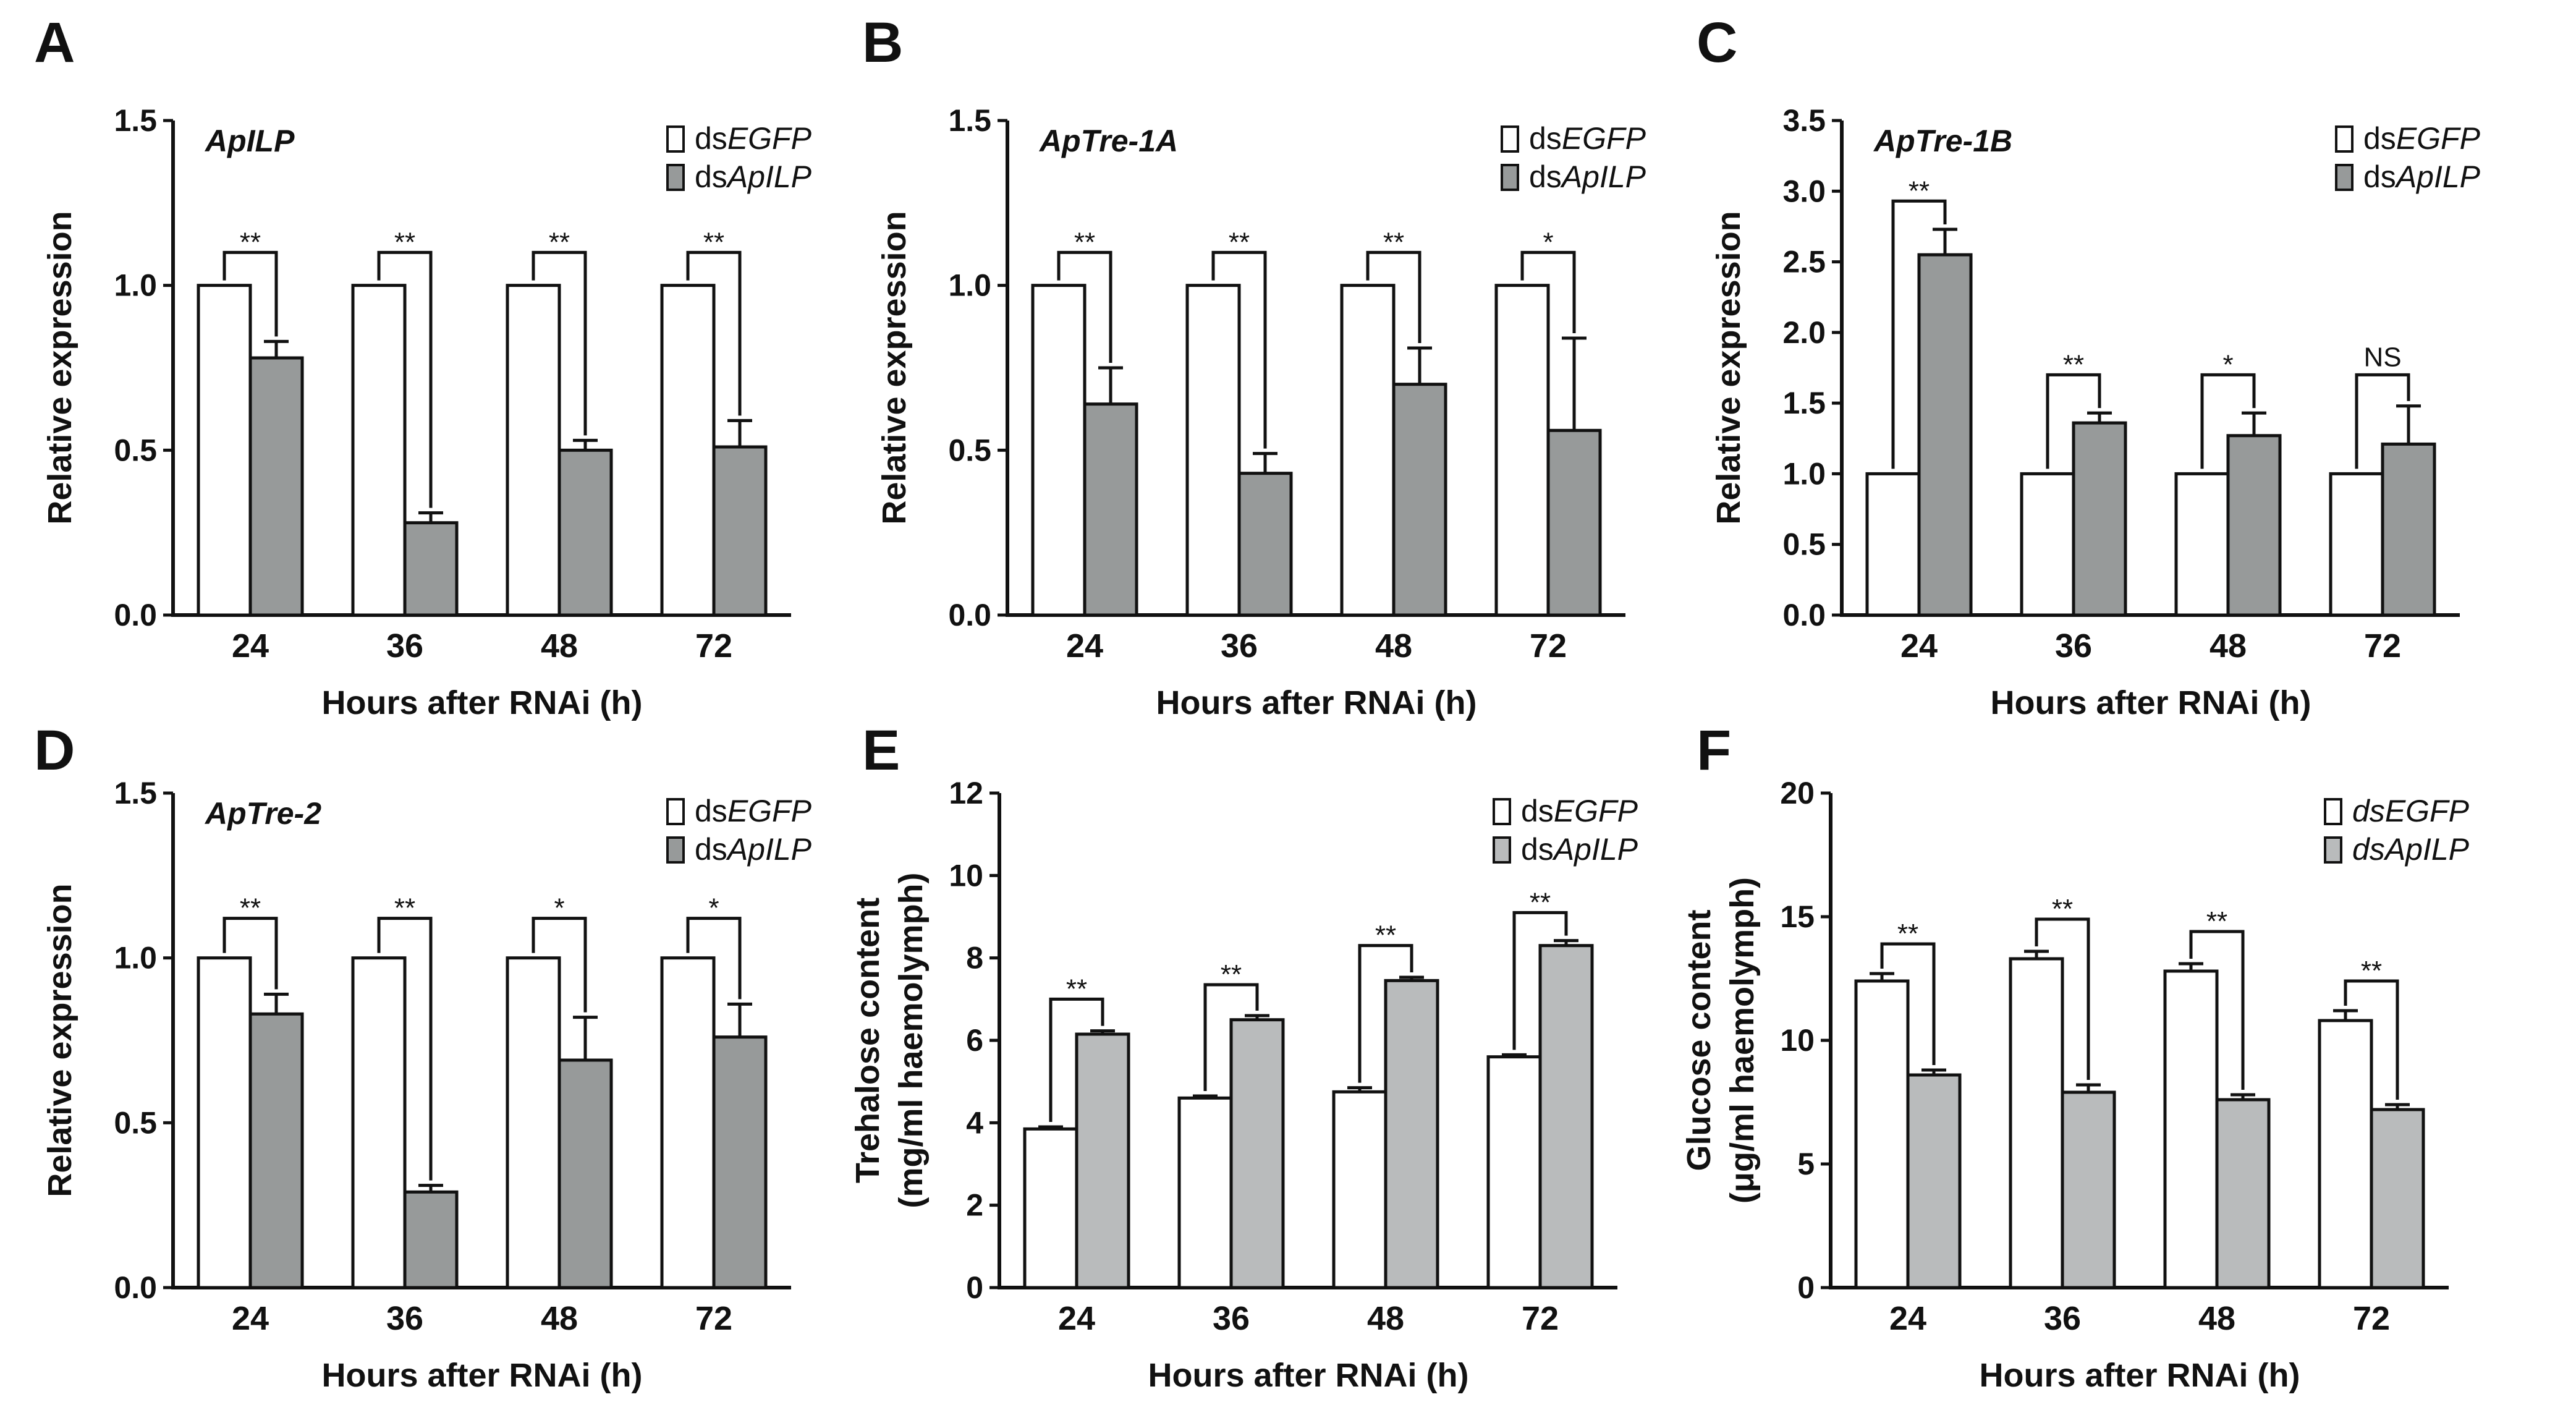 The height and width of the screenshot is (1410, 2576). I want to click on y-tick-label: 6, so click(974, 1040).